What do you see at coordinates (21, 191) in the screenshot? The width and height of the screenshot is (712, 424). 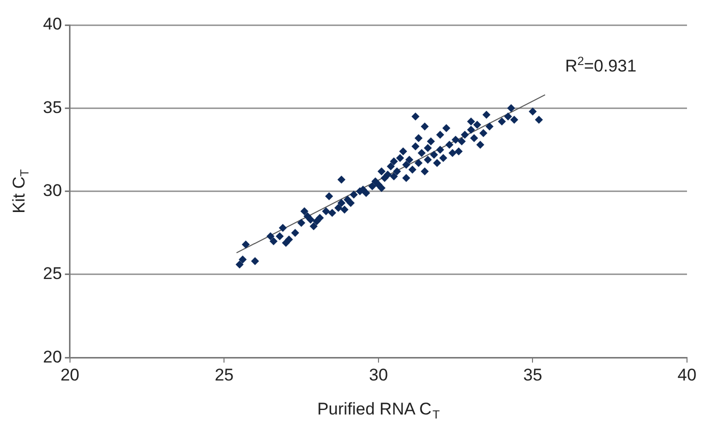 I see `y-axis-title: Kit CT` at bounding box center [21, 191].